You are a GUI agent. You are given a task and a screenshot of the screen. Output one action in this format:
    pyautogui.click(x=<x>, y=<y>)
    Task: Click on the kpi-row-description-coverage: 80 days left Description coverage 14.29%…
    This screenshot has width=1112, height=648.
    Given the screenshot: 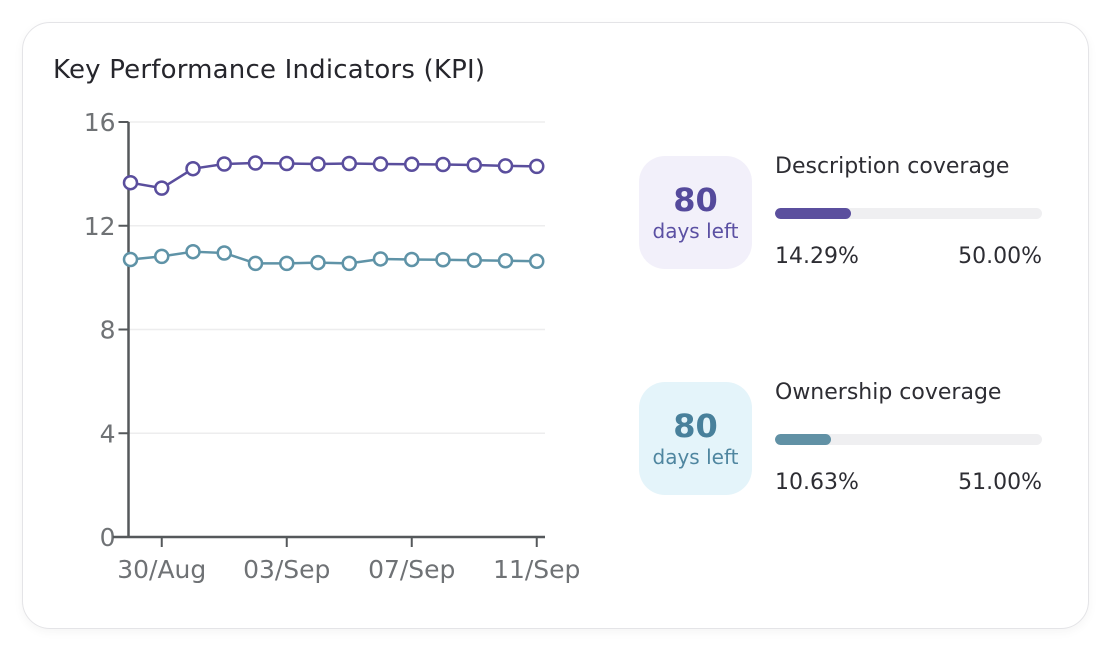 What is the action you would take?
    pyautogui.click(x=840, y=213)
    